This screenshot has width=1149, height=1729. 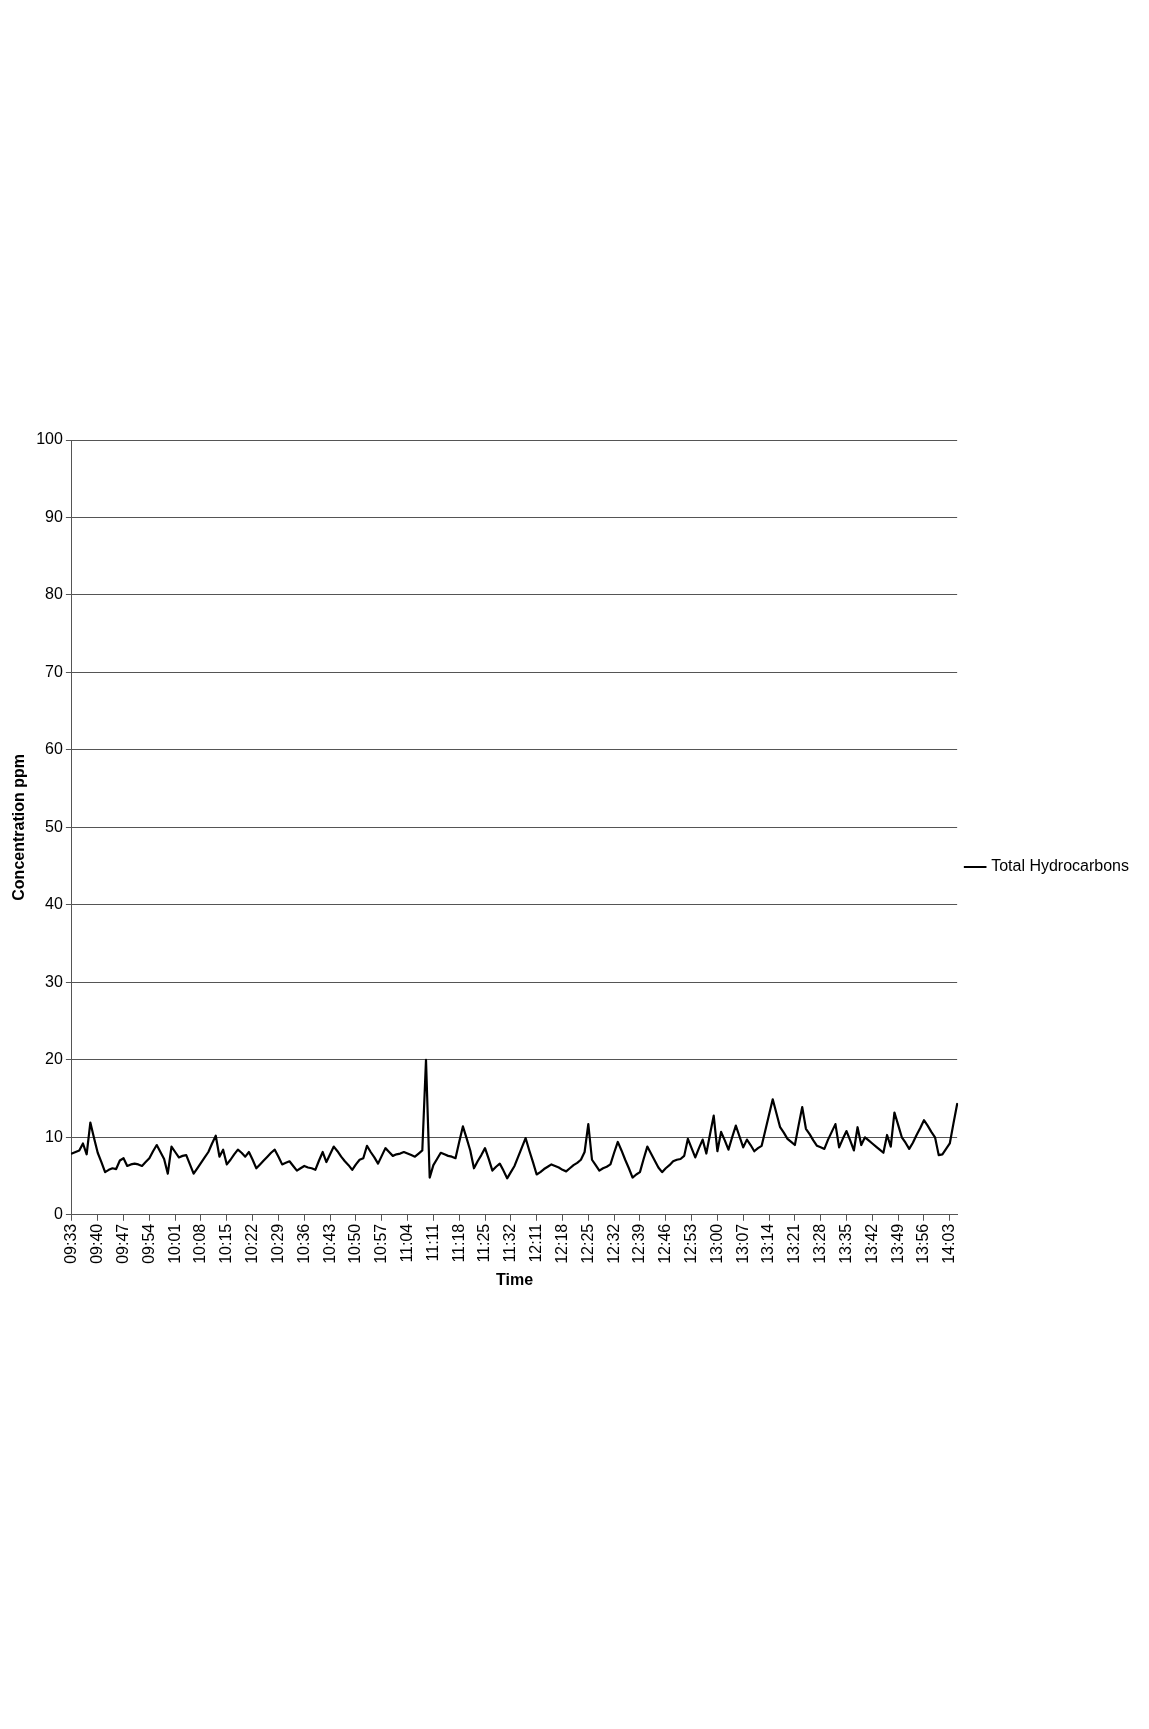 I want to click on y-tick-label: 60, so click(x=54, y=749).